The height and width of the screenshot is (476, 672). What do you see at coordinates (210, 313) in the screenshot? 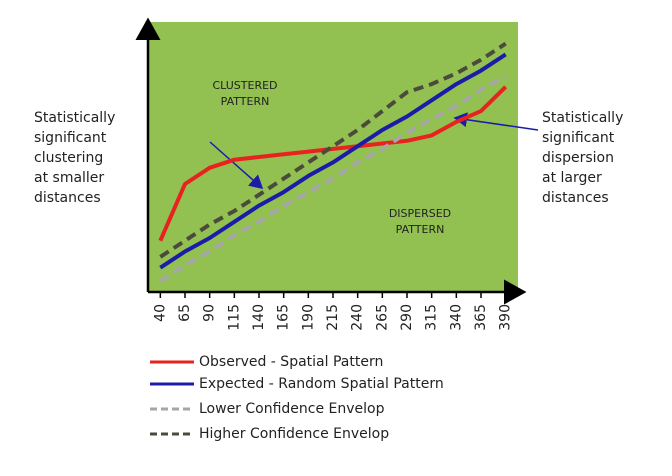
I see `x-tick-label: 90` at bounding box center [210, 313].